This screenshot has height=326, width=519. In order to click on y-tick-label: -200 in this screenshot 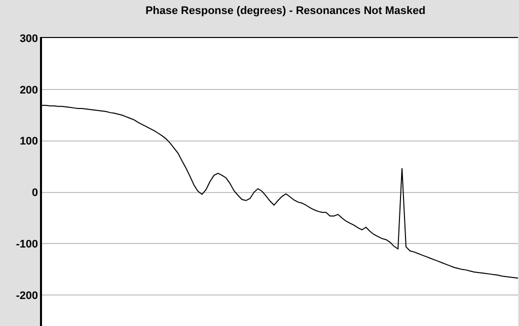, I will do `click(27, 296)`.